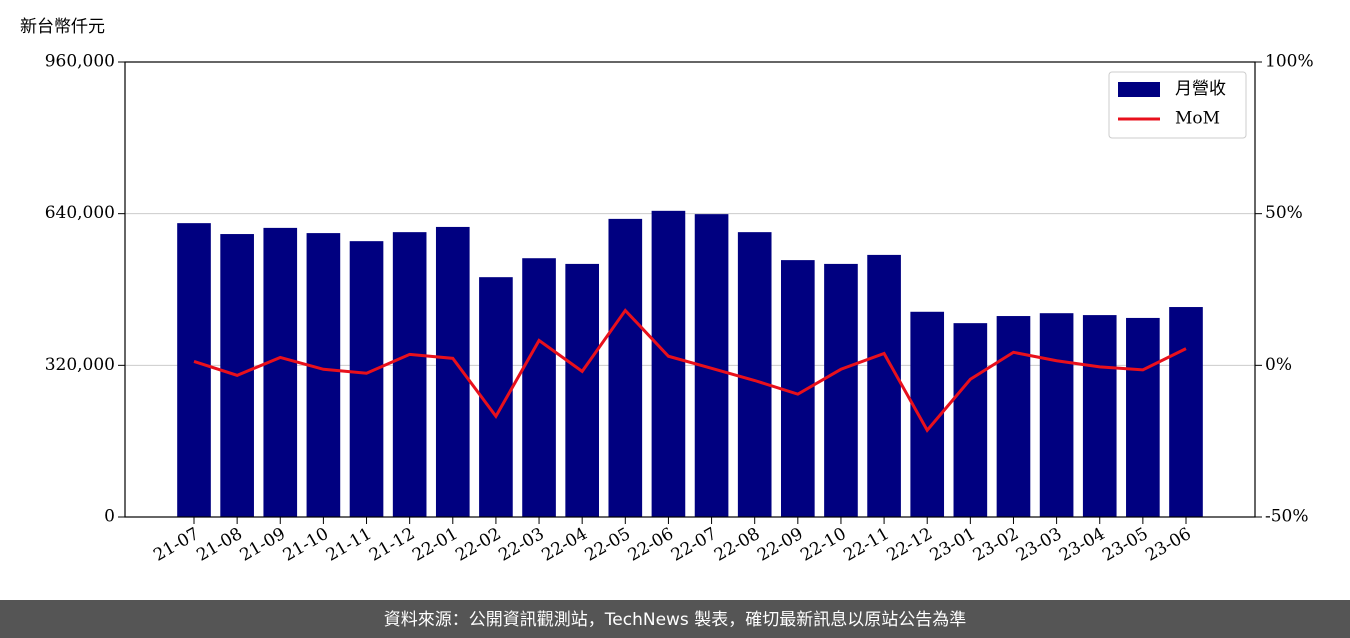 The width and height of the screenshot is (1350, 638). I want to click on x-tick-label: 22-05, so click(608, 545).